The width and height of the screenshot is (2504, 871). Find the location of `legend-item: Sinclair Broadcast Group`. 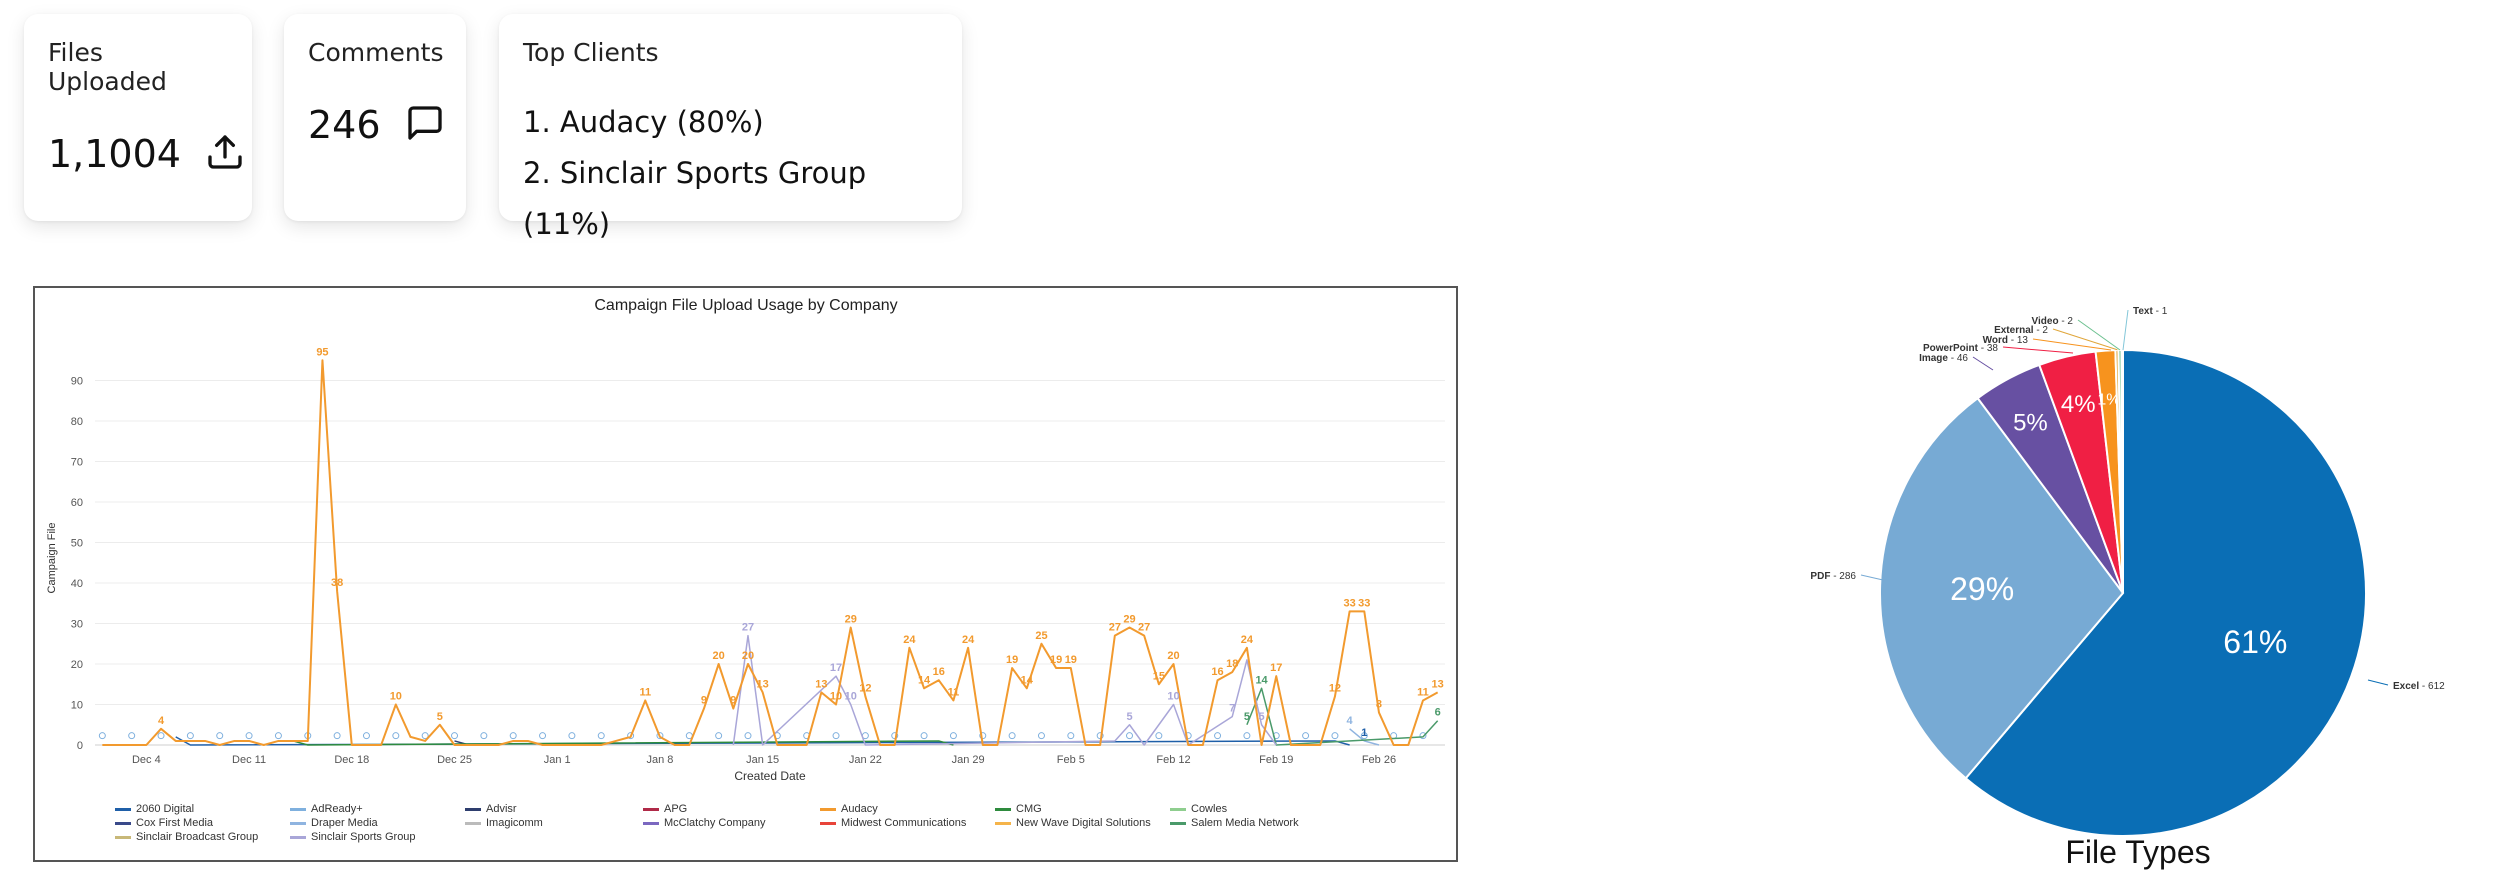

legend-item: Sinclair Broadcast Group is located at coordinates (186, 837).